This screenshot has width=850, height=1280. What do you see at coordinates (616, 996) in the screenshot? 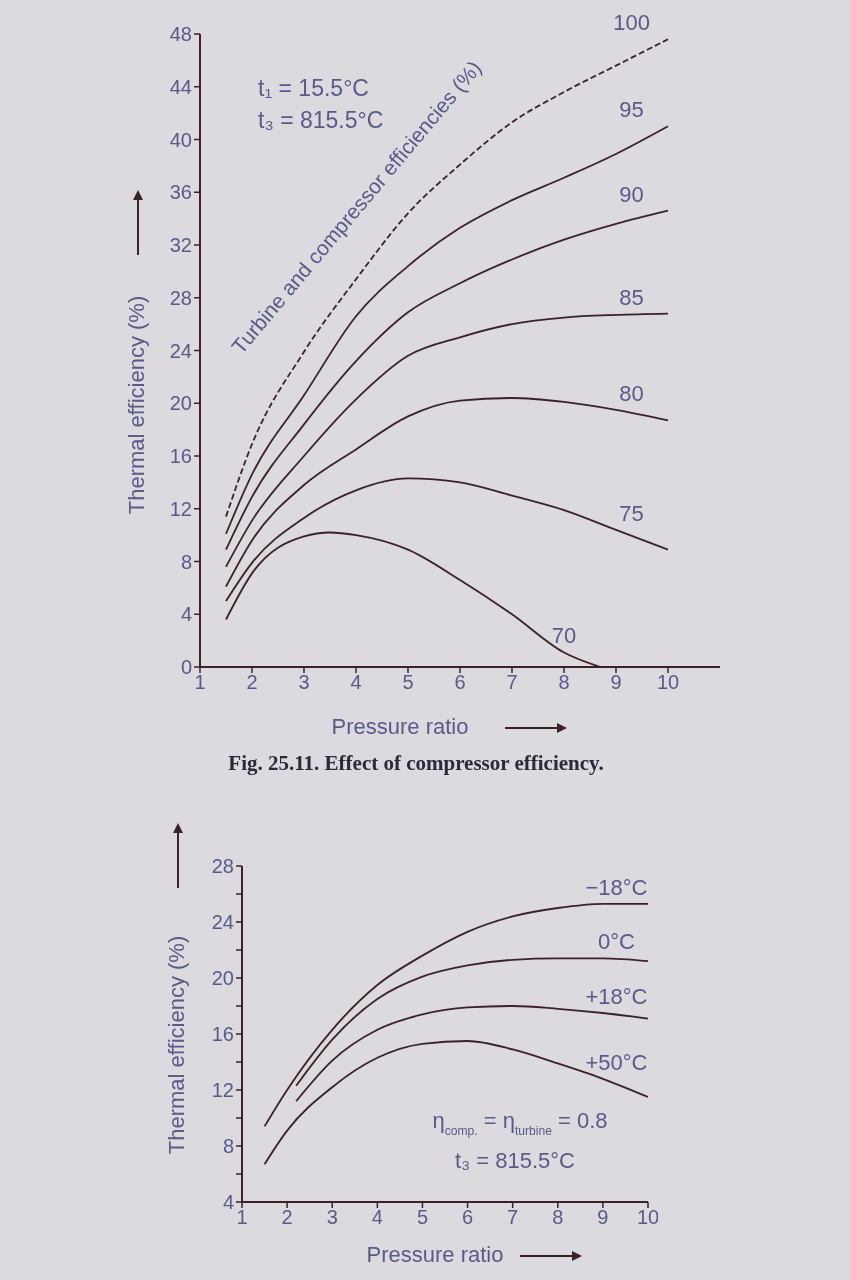
I see `series-label: +18°C` at bounding box center [616, 996].